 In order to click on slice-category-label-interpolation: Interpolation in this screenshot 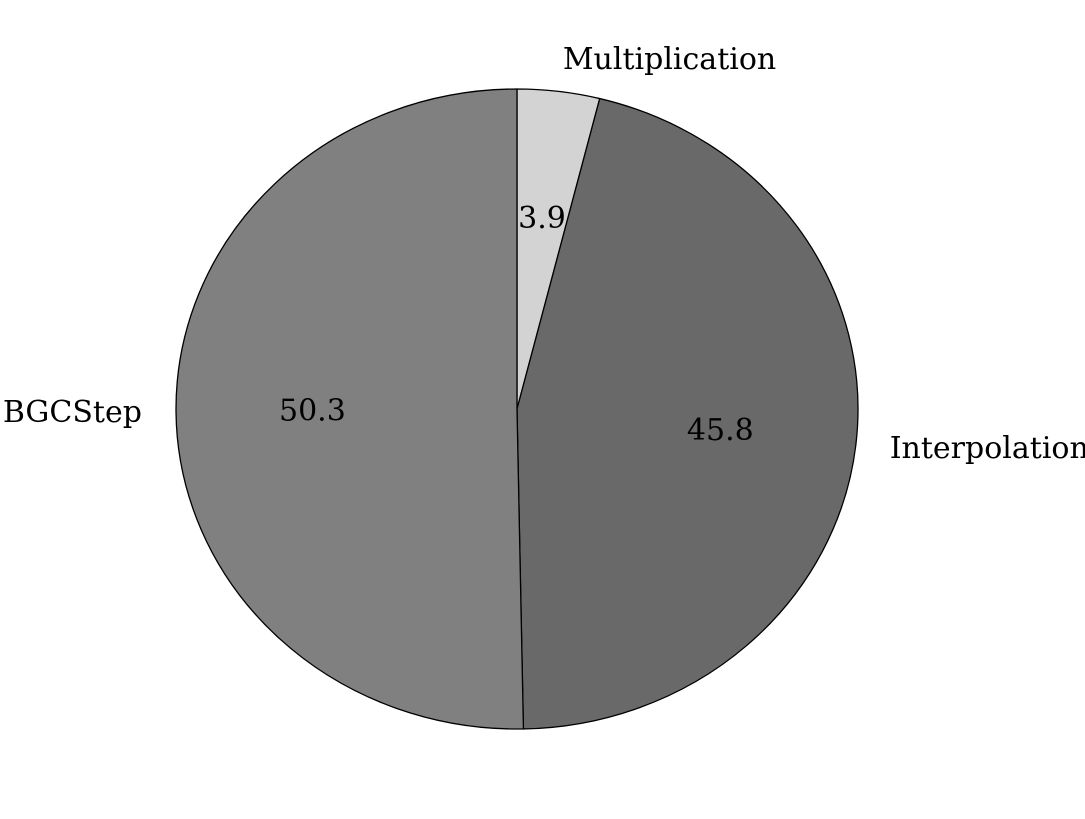, I will do `click(987, 448)`.